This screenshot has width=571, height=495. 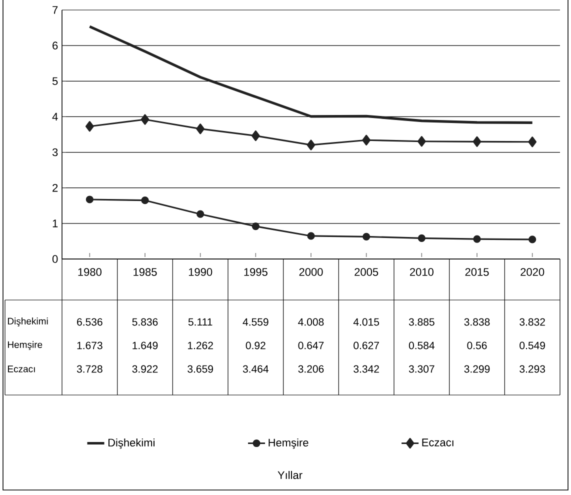 What do you see at coordinates (21, 369) in the screenshot?
I see `text: Eczacı` at bounding box center [21, 369].